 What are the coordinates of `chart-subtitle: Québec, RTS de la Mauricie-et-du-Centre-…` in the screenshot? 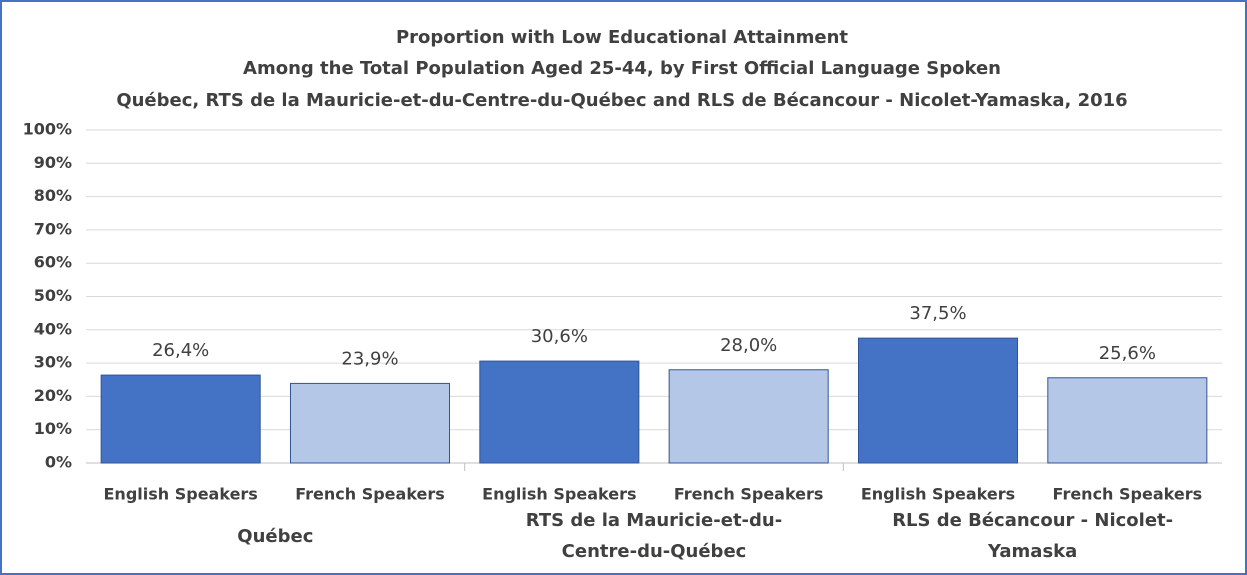 It's located at (621, 100).